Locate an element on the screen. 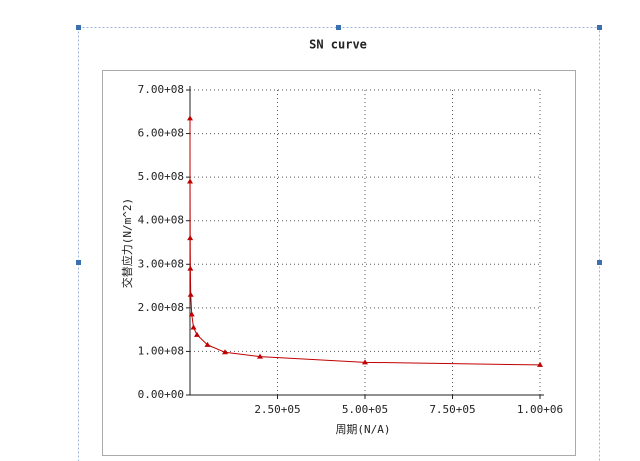 This screenshot has height=461, width=640. x-tick-label: 5.00+05 is located at coordinates (365, 409).